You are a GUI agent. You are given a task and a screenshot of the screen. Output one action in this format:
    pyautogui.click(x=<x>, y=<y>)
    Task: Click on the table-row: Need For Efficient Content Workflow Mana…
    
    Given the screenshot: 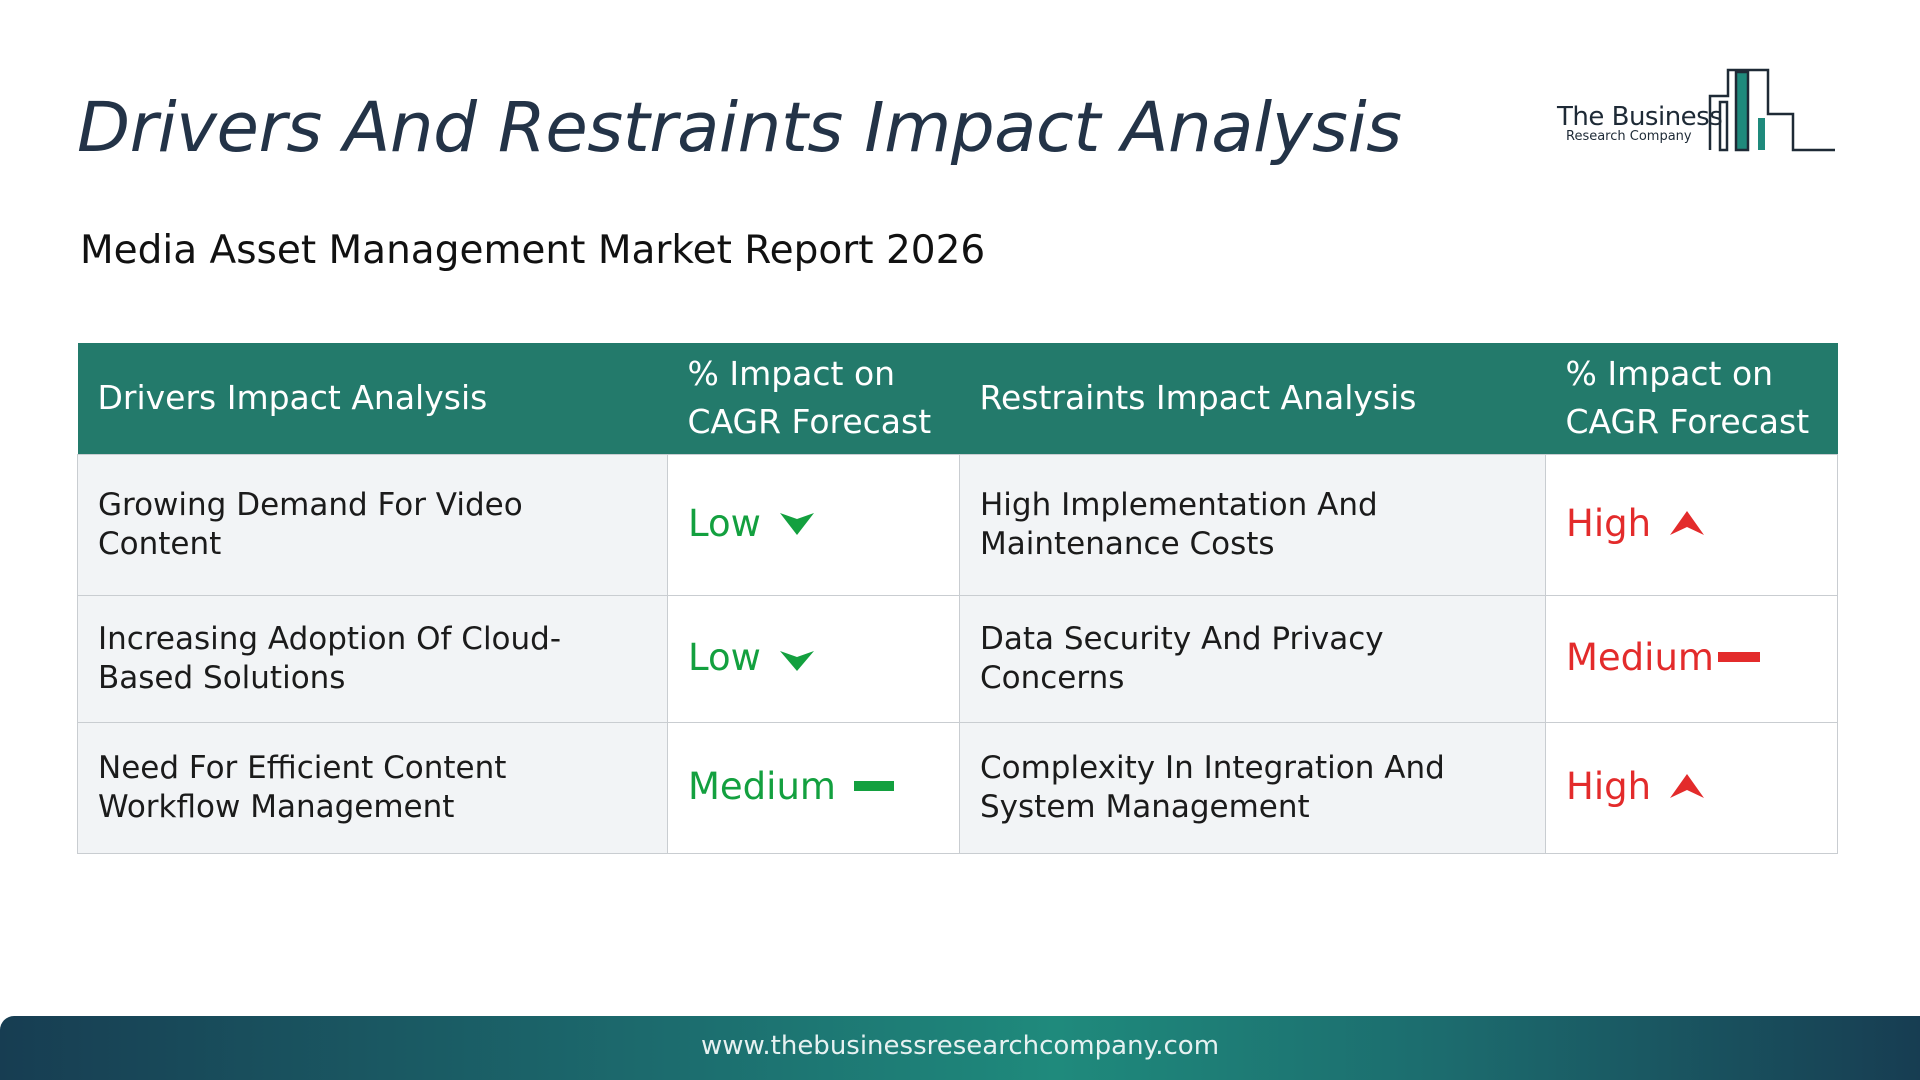 What is the action you would take?
    pyautogui.click(x=957, y=787)
    